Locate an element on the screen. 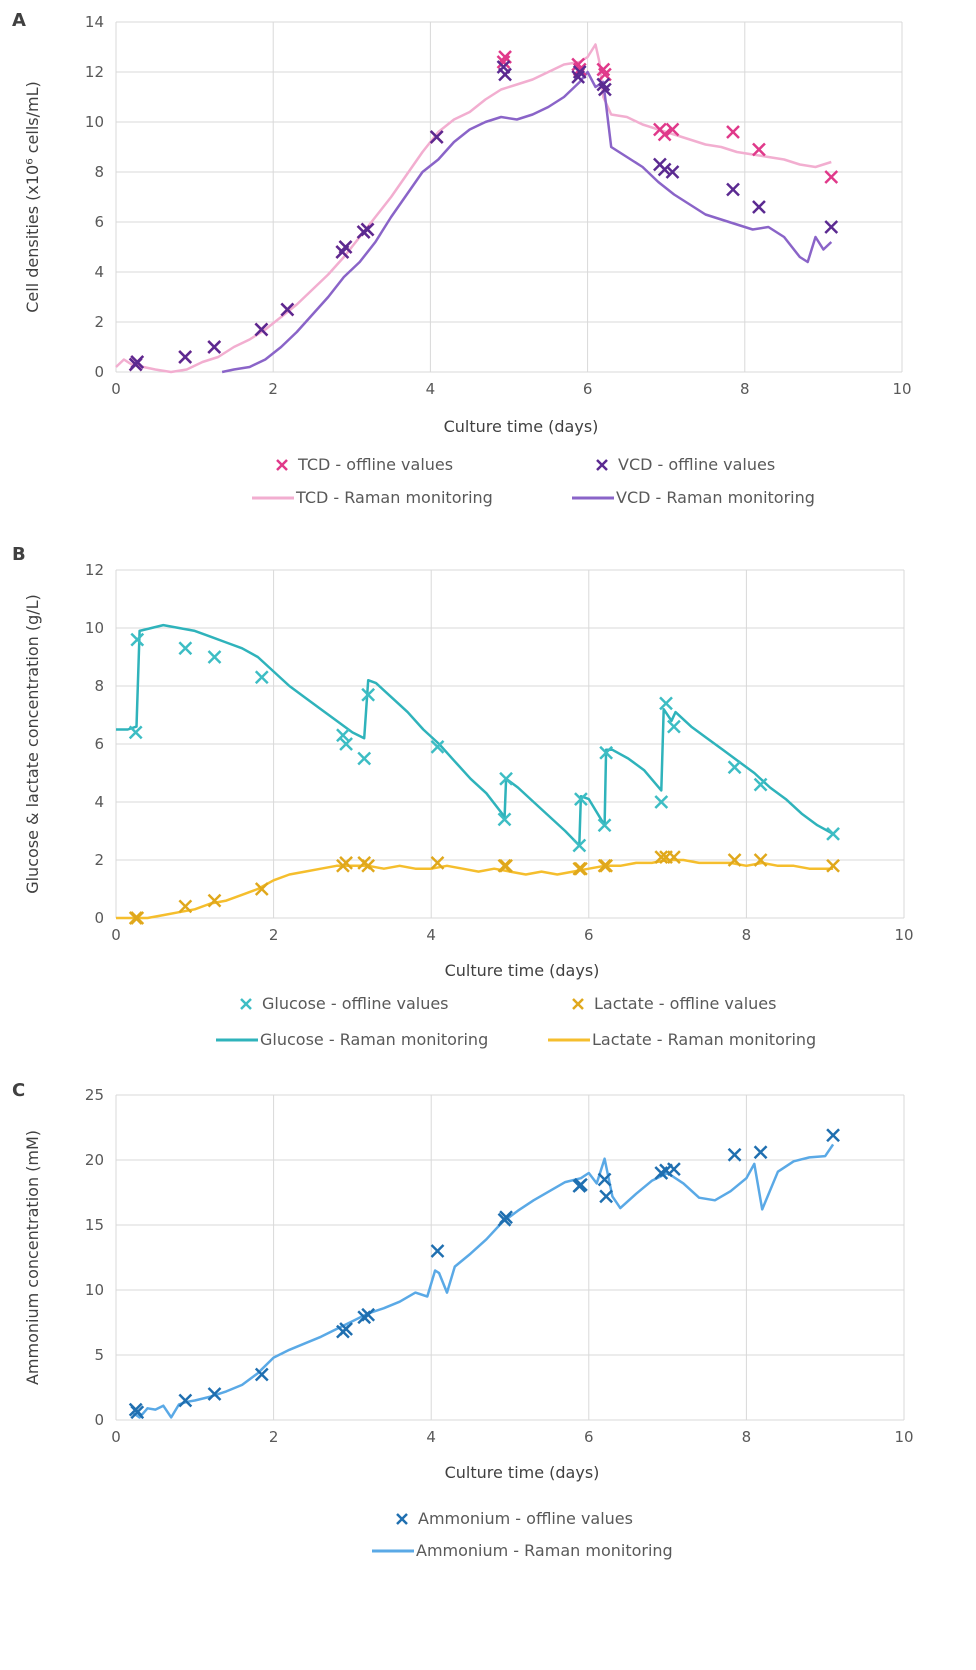 This screenshot has width=976, height=1670. legend-item-tcd-raman-monitoring: TCD - Raman monitoring is located at coordinates (372, 497).